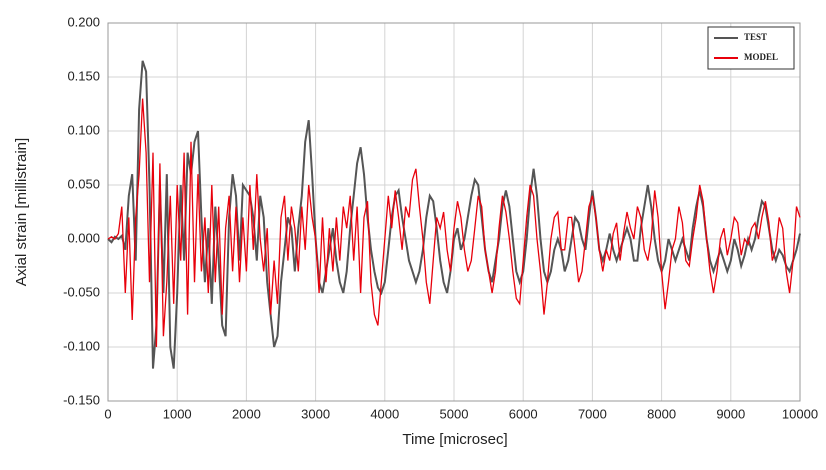 The width and height of the screenshot is (826, 470). What do you see at coordinates (83, 21) in the screenshot?
I see `y-tick-label: 0.200` at bounding box center [83, 21].